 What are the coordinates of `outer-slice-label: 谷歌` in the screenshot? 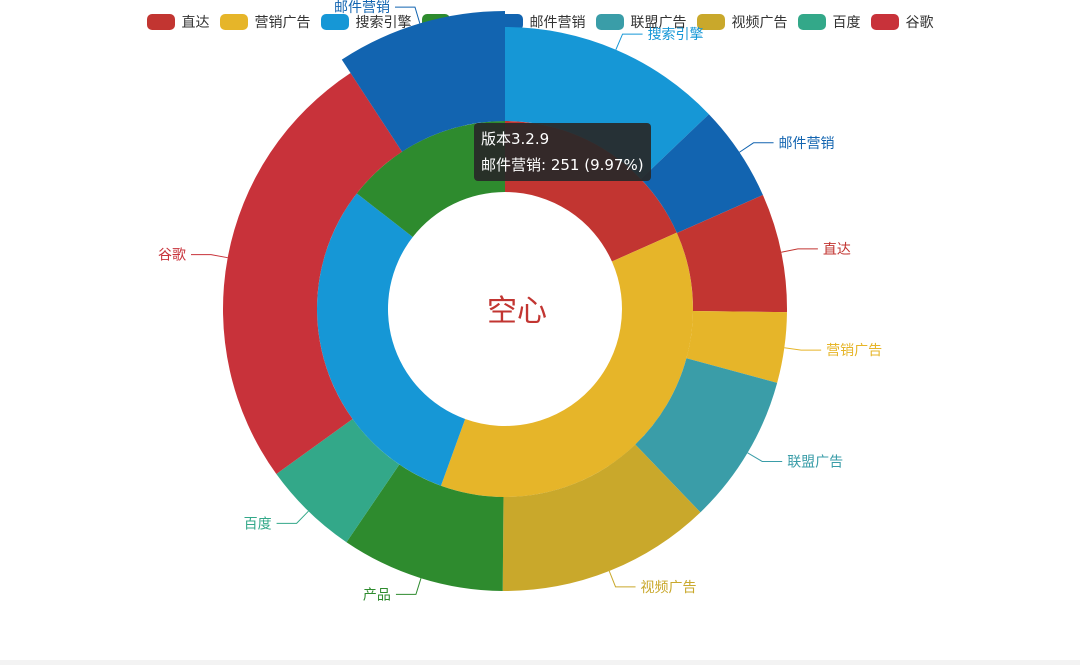 It's located at (172, 256).